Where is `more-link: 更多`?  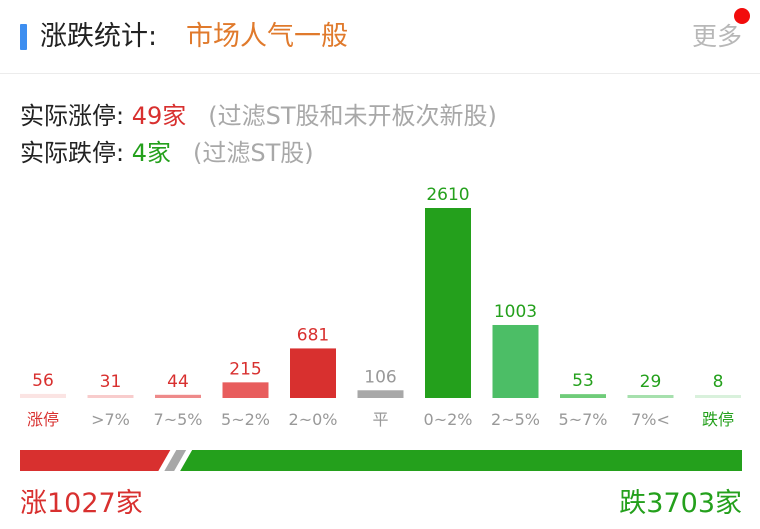
more-link: 更多 is located at coordinates (716, 36).